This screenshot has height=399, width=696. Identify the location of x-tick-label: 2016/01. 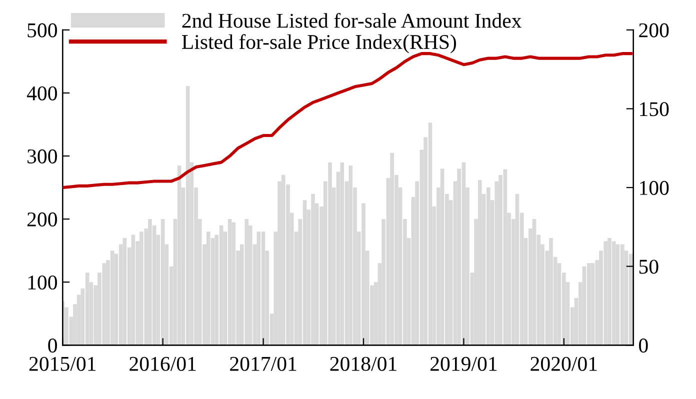
(163, 363).